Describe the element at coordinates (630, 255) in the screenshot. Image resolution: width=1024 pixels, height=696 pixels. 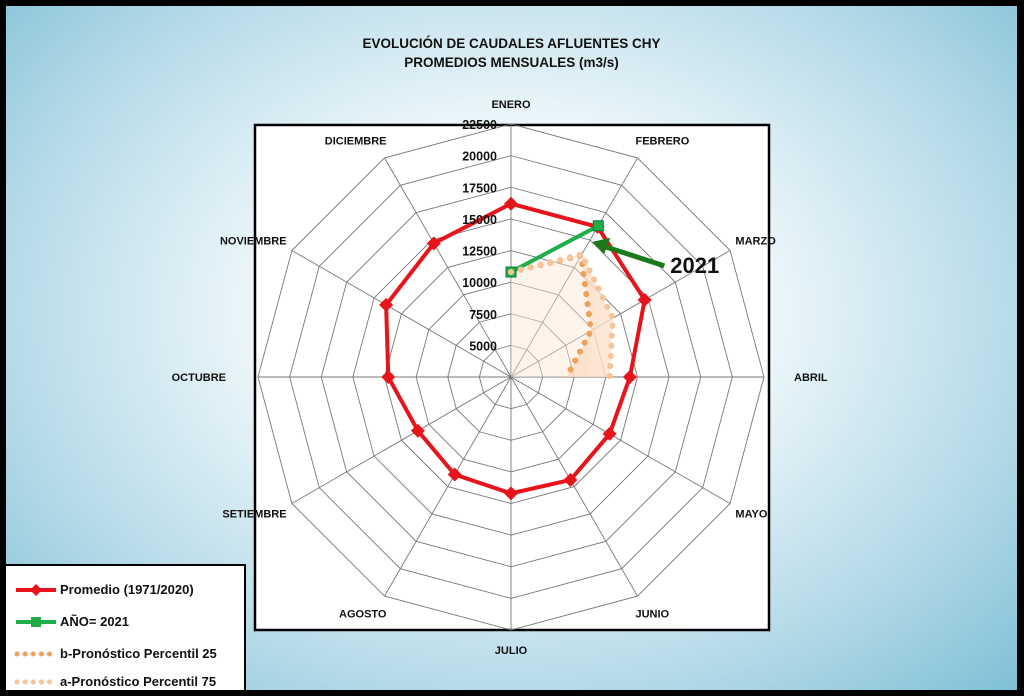
I see `annotation-arrow` at that location.